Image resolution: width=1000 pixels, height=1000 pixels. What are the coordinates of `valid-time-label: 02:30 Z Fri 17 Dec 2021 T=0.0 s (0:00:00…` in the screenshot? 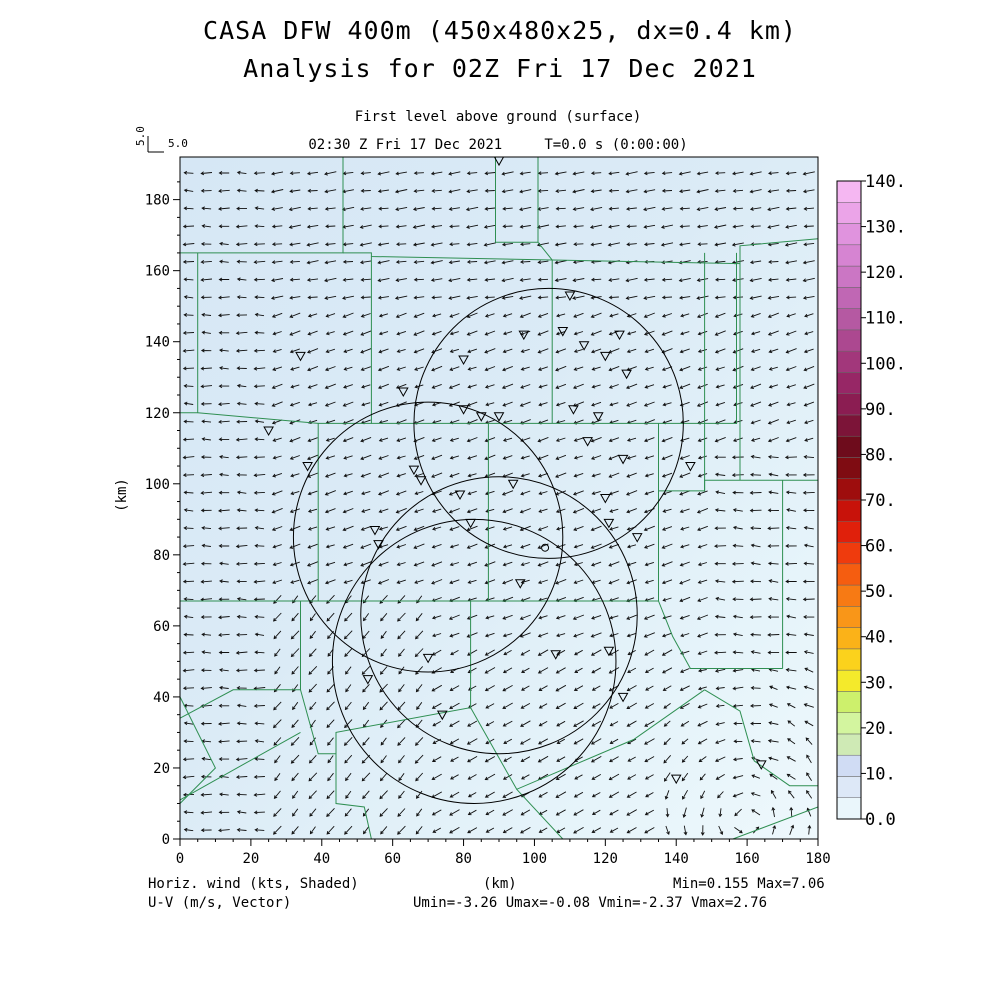 It's located at (498, 145).